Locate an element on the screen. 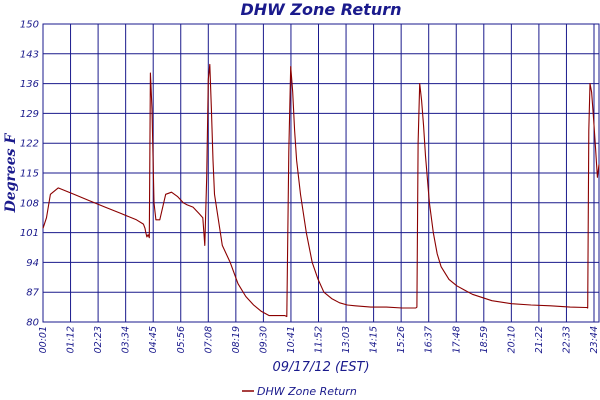 The width and height of the screenshot is (600, 400). y-tick-label: 115 is located at coordinates (29, 174).